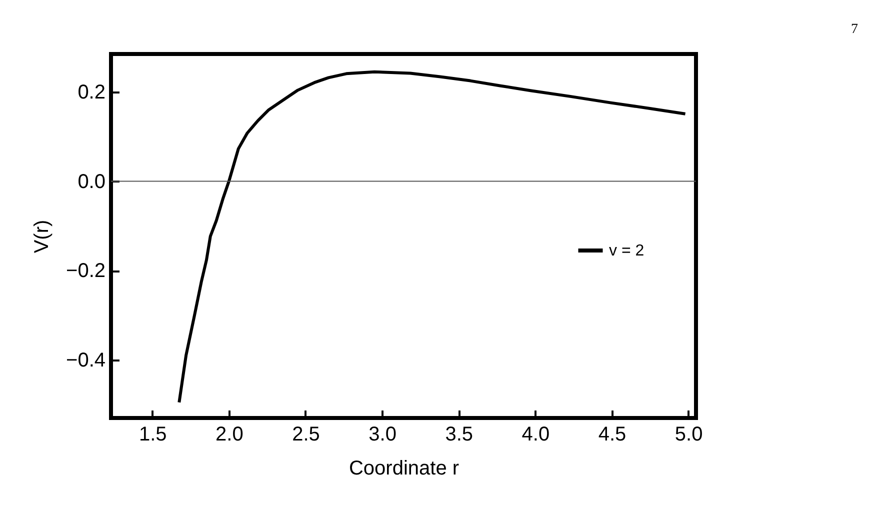 The image size is (874, 509). Describe the element at coordinates (459, 435) in the screenshot. I see `x-tick-label: 3.5` at that location.